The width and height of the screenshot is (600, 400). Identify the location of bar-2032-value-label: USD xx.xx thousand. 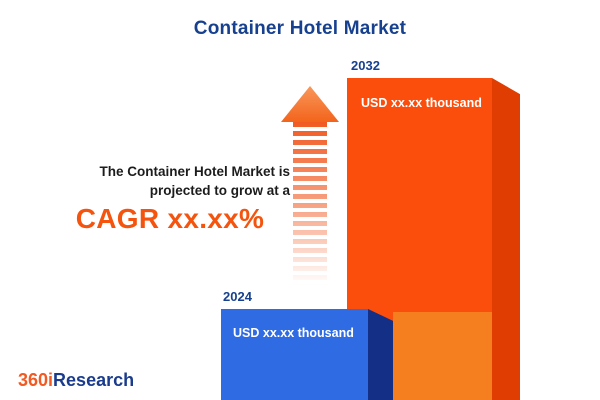
(421, 103).